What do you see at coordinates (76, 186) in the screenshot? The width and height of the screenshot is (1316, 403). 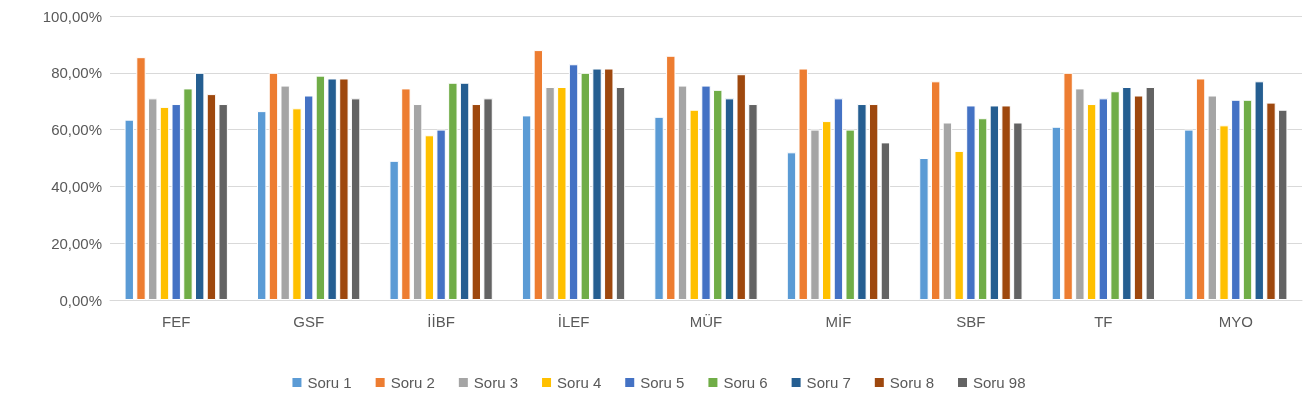 I see `y-tick-label: 40,00%` at bounding box center [76, 186].